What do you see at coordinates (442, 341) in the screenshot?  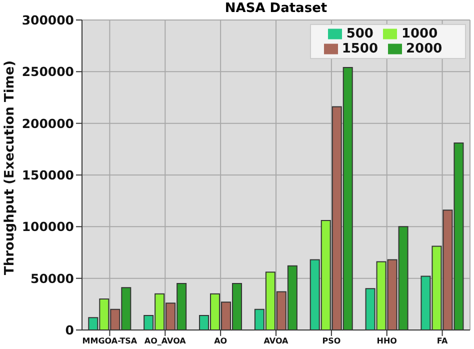 I see `x-tick-label: FA` at bounding box center [442, 341].